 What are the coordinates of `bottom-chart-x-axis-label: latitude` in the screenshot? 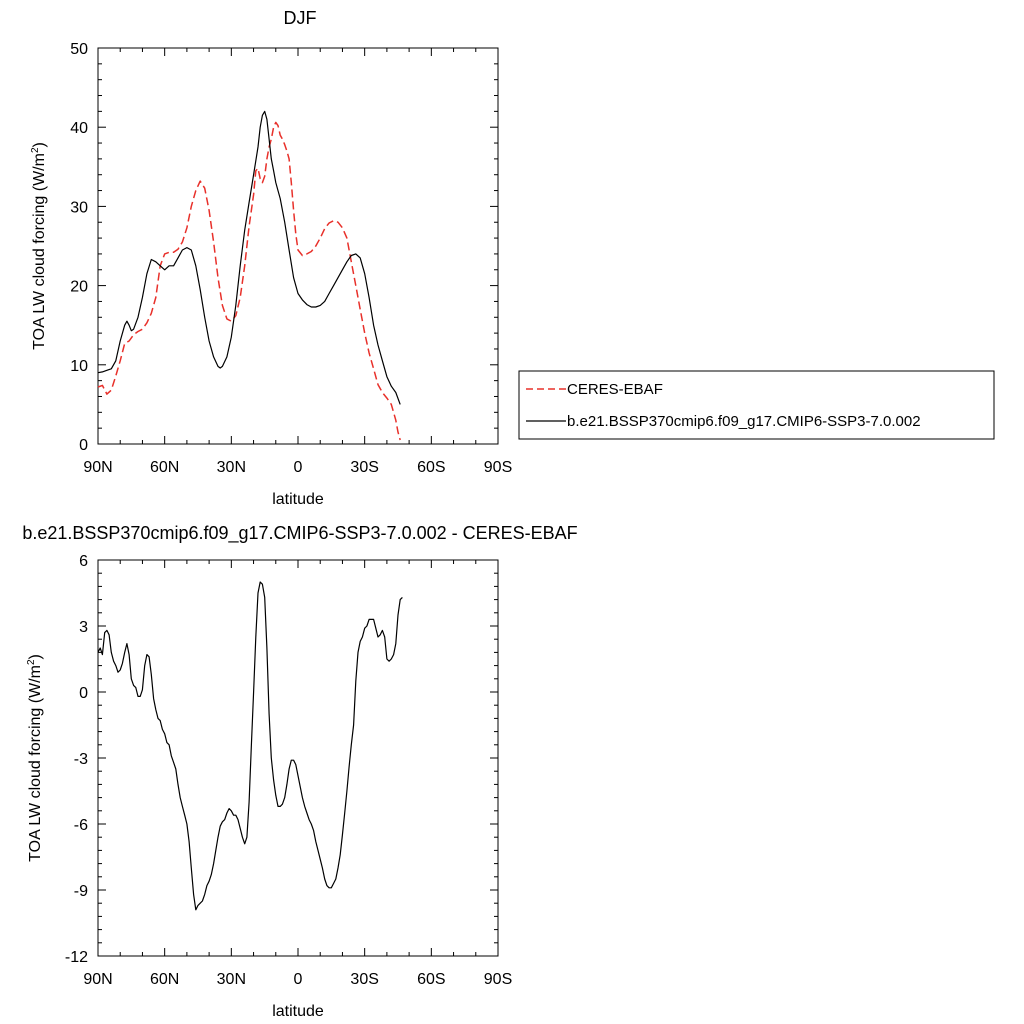 It's located at (298, 1011).